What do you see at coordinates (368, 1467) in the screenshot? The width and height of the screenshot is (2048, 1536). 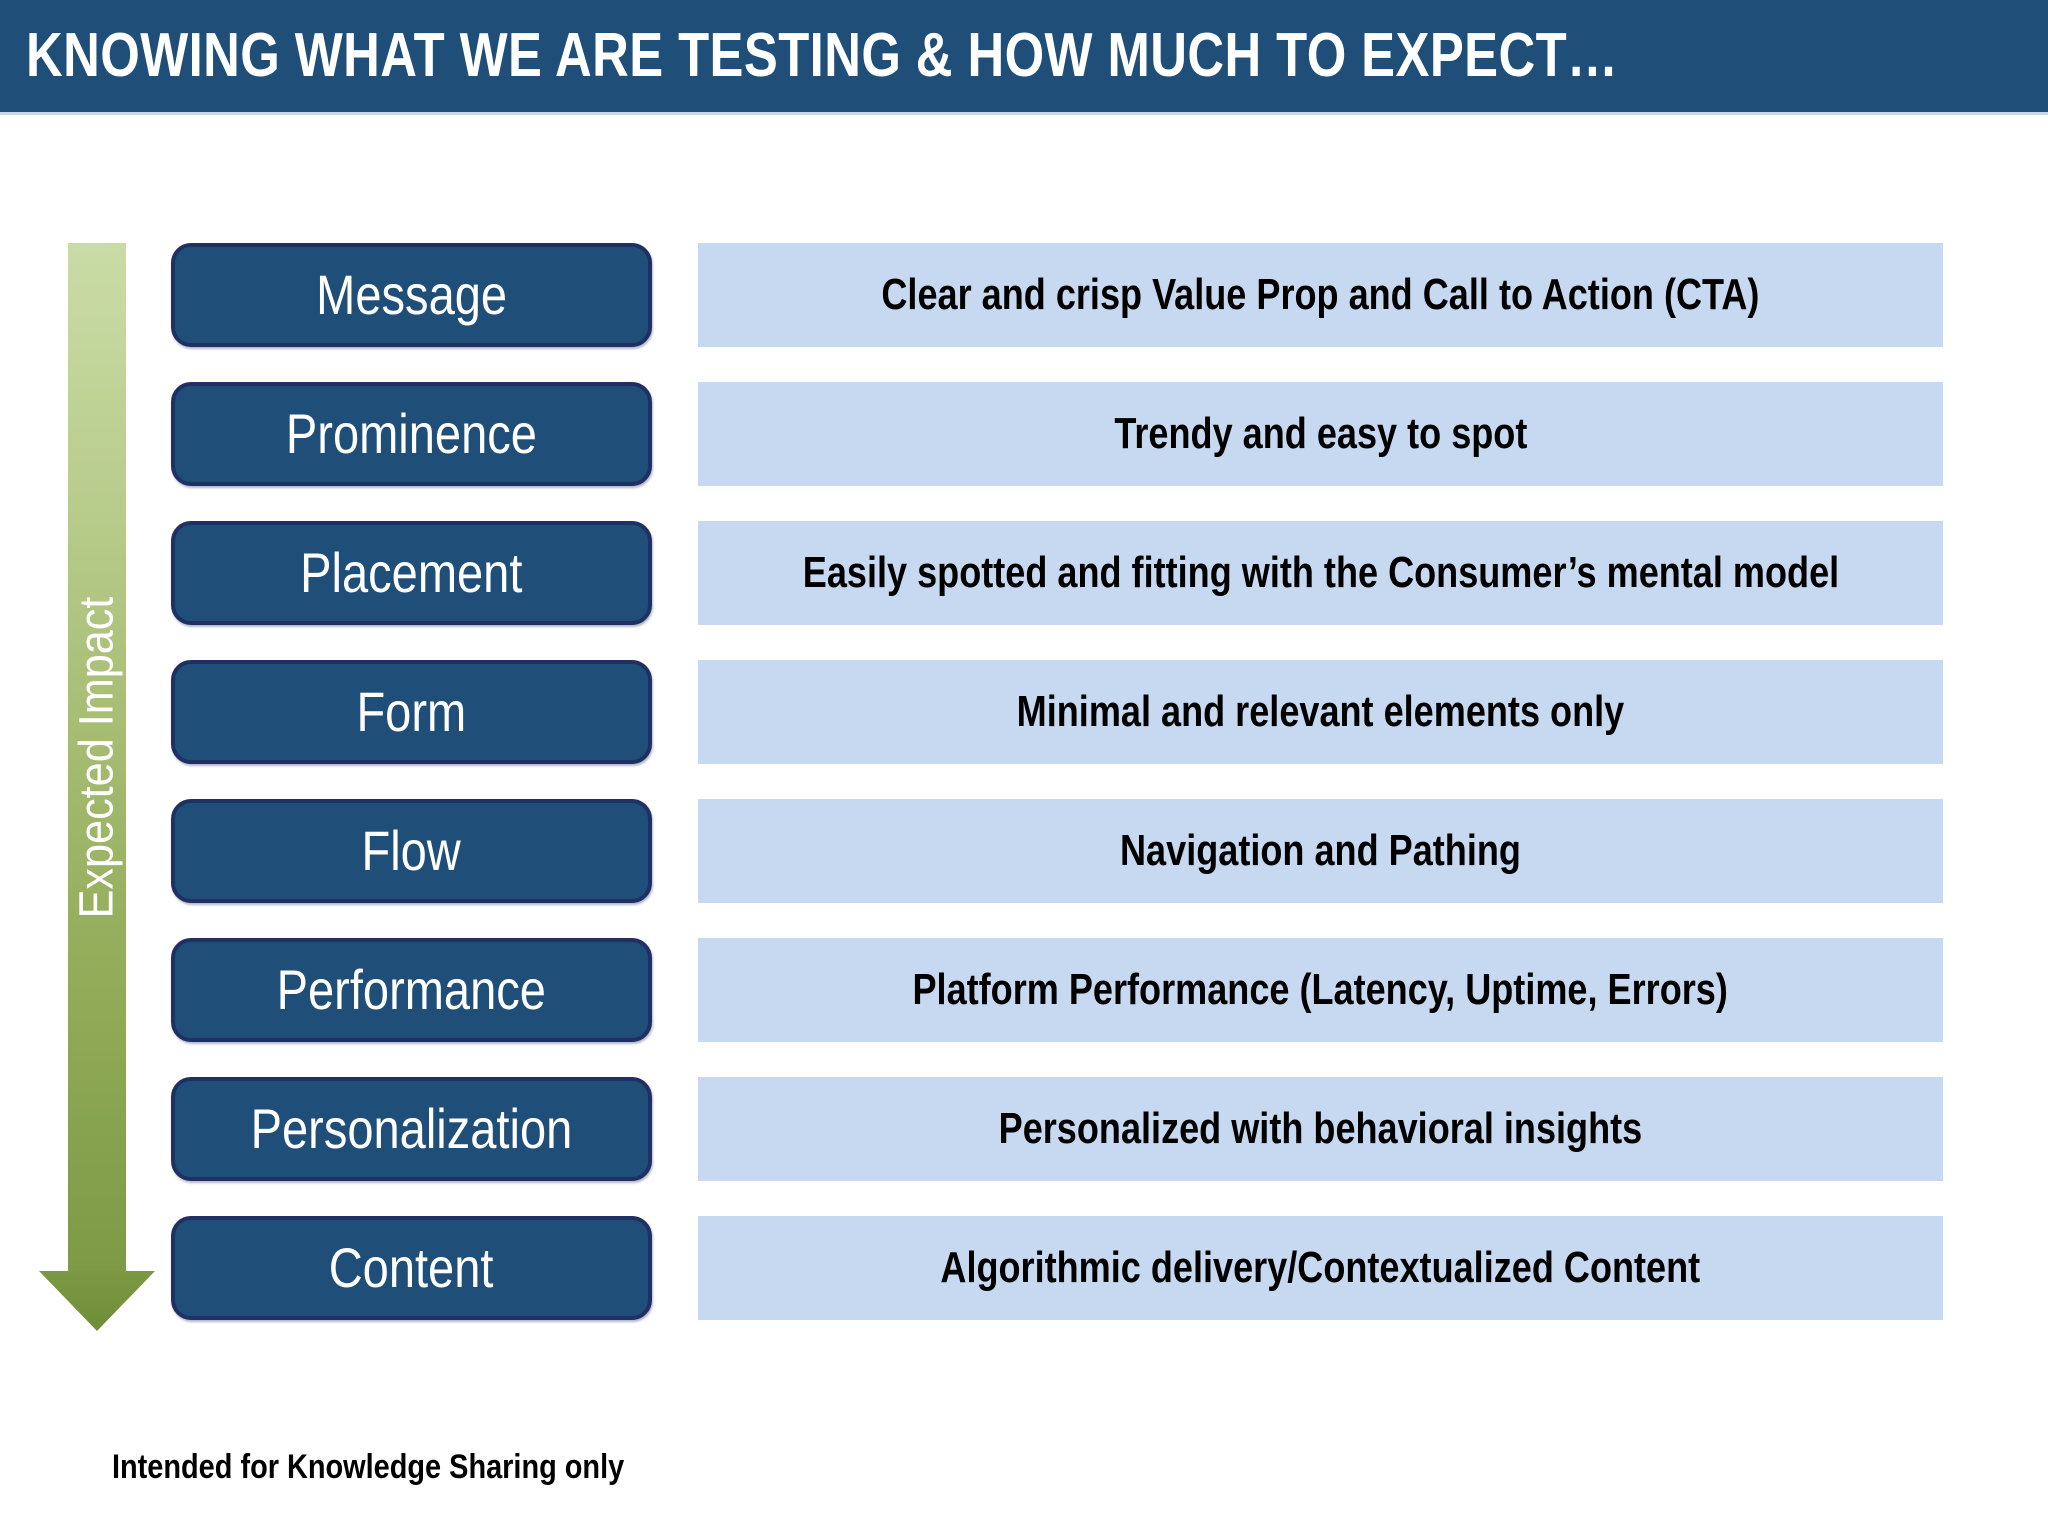 I see `footer-note: Intended for Knowledge Sharing only` at bounding box center [368, 1467].